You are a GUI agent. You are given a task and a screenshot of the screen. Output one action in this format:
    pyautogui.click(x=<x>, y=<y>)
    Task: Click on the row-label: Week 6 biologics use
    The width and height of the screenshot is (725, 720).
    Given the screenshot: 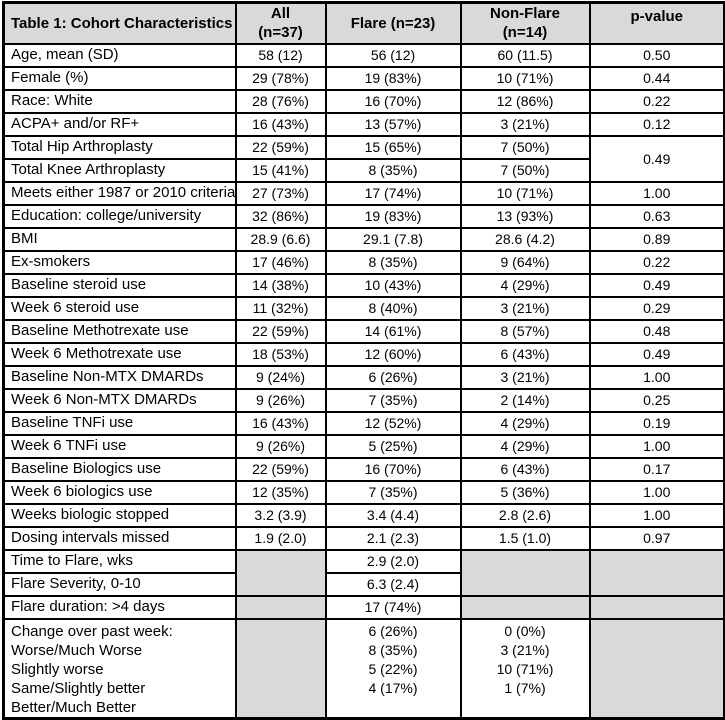 What is the action you would take?
    pyautogui.click(x=119, y=492)
    